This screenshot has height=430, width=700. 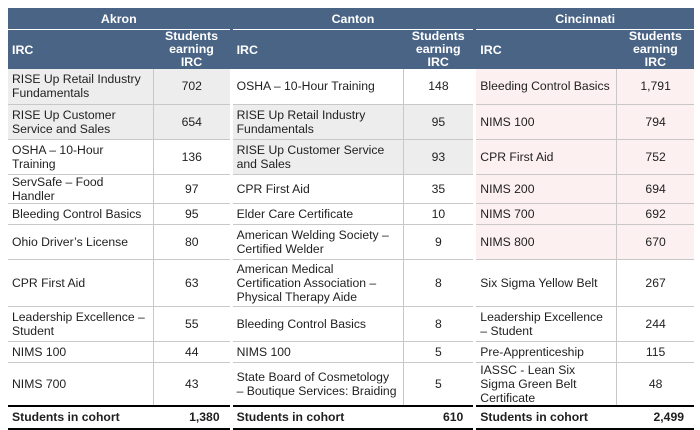 What do you see at coordinates (438, 242) in the screenshot?
I see `canton-count-cell: 9` at bounding box center [438, 242].